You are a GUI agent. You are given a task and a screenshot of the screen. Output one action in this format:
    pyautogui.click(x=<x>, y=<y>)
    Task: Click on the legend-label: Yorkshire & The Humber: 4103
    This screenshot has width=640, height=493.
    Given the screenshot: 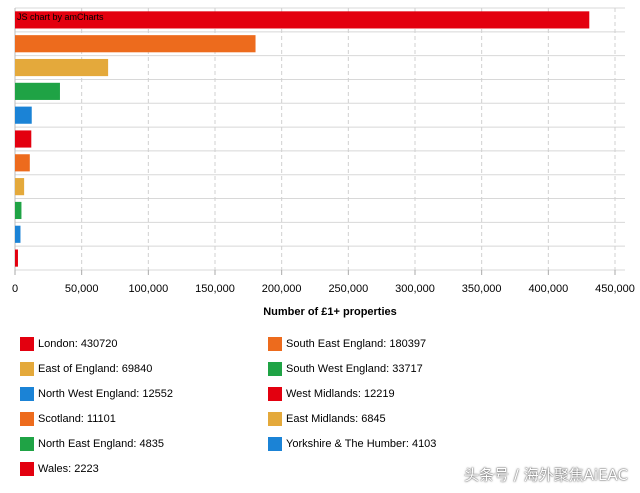 What is the action you would take?
    pyautogui.click(x=361, y=444)
    